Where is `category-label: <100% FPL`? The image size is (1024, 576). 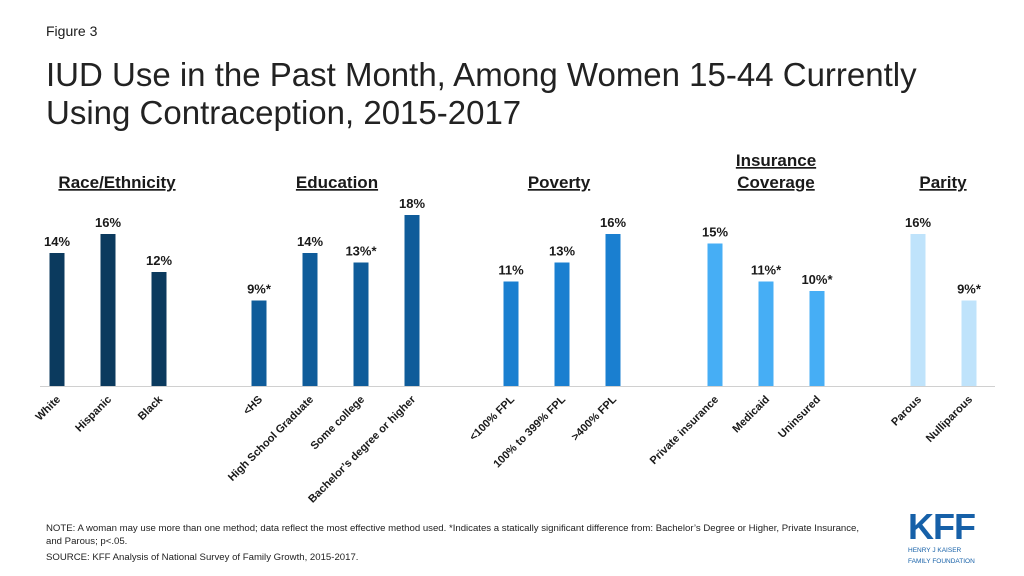
category-label: <100% FPL is located at coordinates (492, 418).